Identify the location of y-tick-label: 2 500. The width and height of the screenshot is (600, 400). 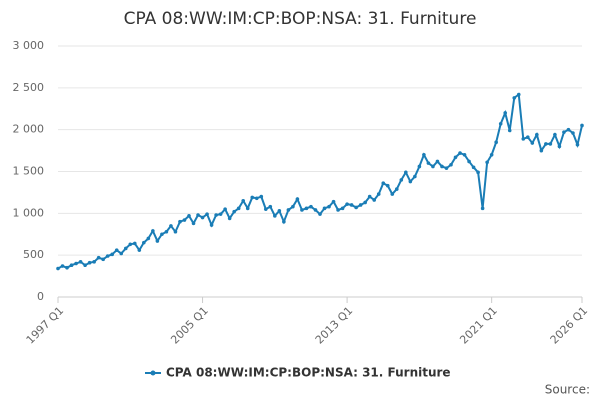
(29, 87).